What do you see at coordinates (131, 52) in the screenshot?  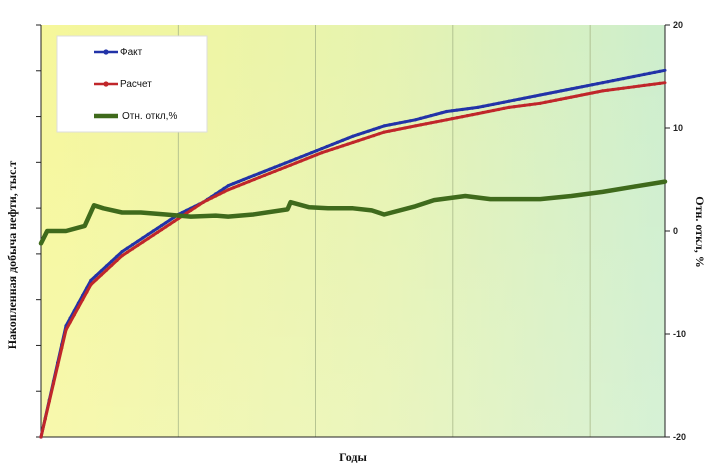 I see `legend-label-fact: Факт` at bounding box center [131, 52].